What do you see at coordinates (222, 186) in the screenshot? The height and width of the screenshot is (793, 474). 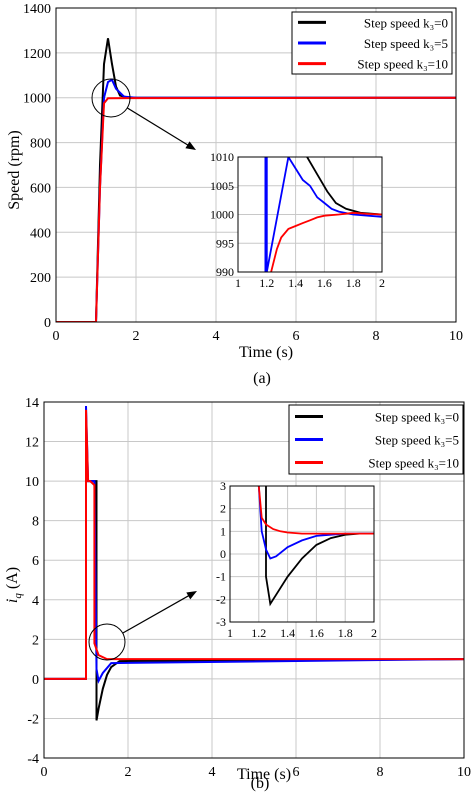 I see `inset-y-tick-label: 1005` at bounding box center [222, 186].